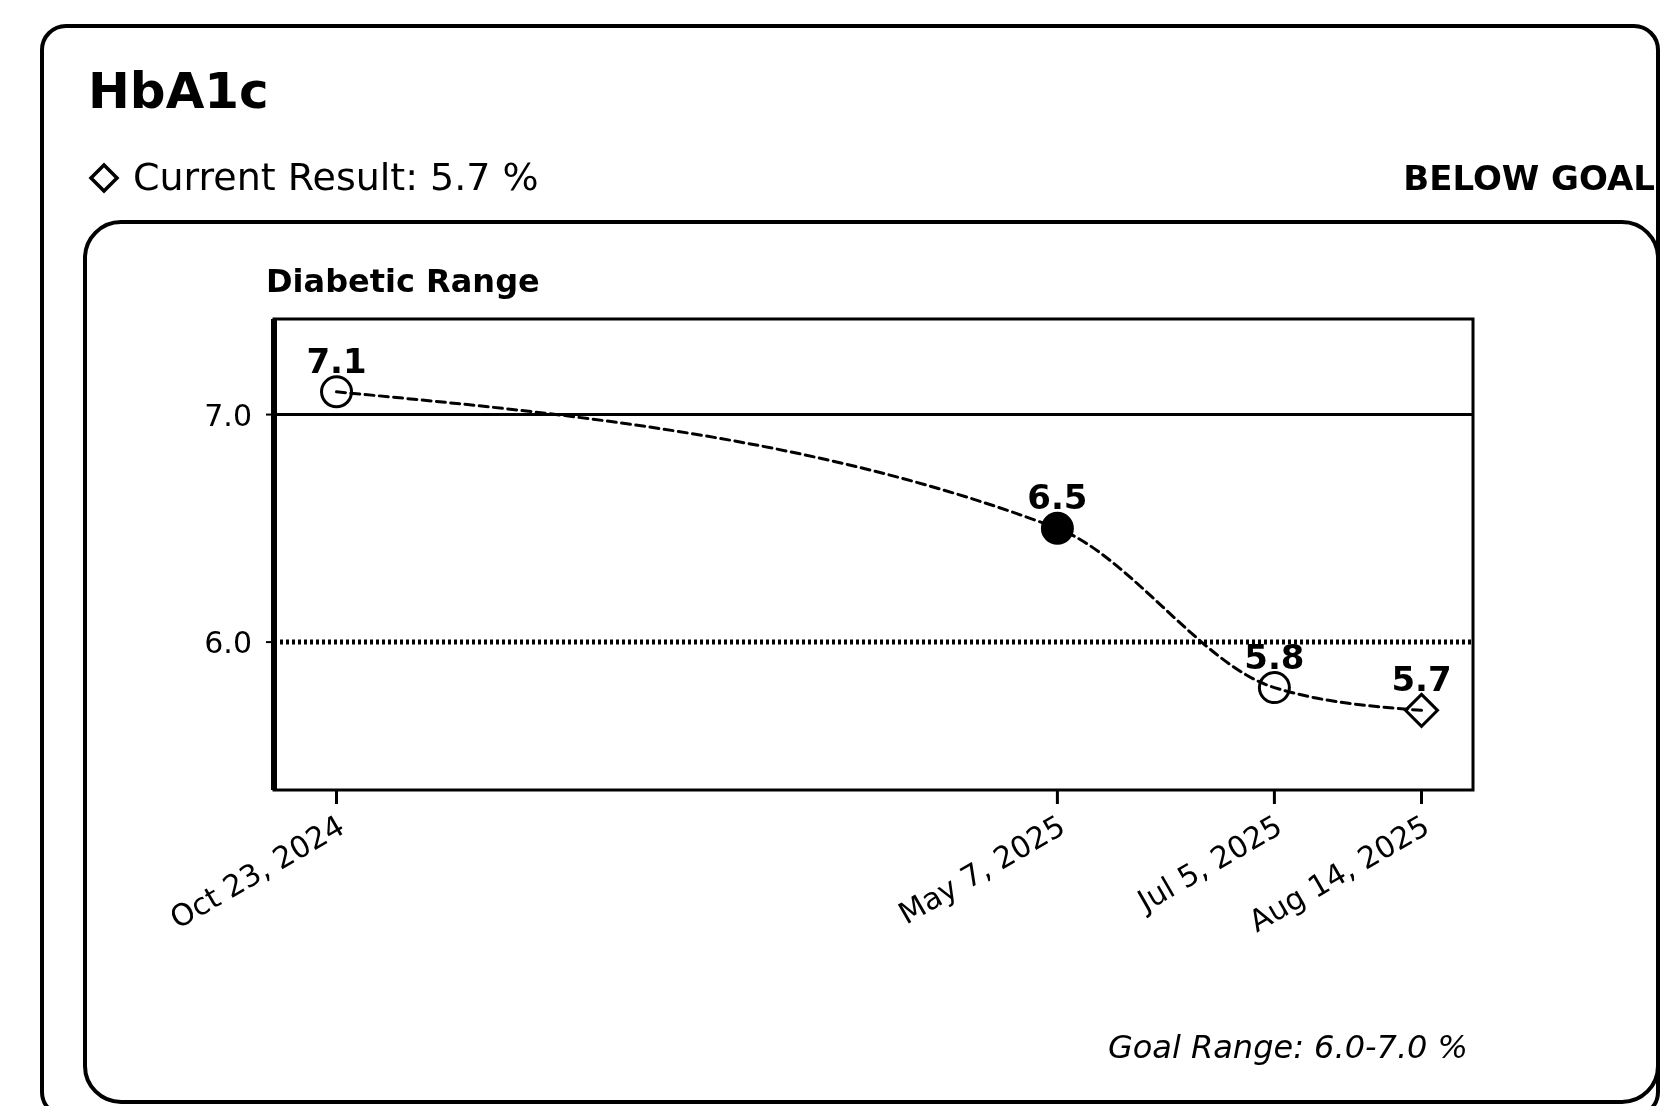 The image size is (1668, 1106). I want to click on chart-title: HbA1c, so click(178, 91).